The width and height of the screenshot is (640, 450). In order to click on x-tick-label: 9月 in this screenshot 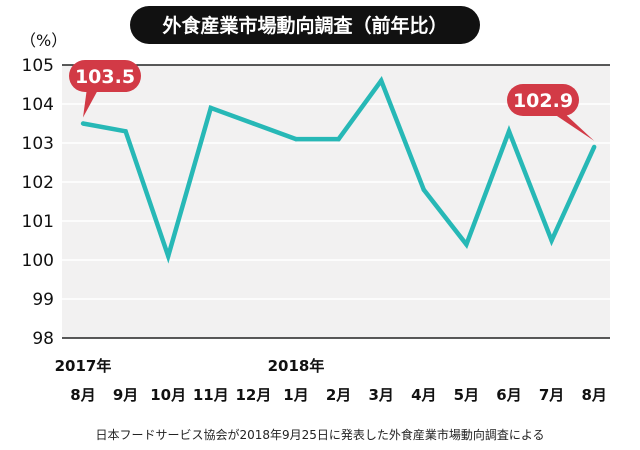, I will do `click(125, 395)`.